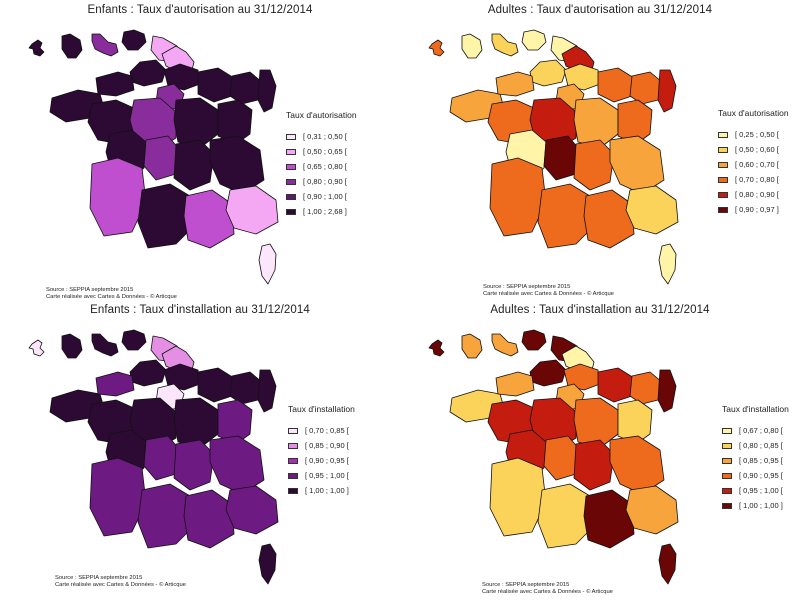 The width and height of the screenshot is (800, 600). I want to click on legend-label: [ 0,25 ; 0,50 [, so click(757, 134).